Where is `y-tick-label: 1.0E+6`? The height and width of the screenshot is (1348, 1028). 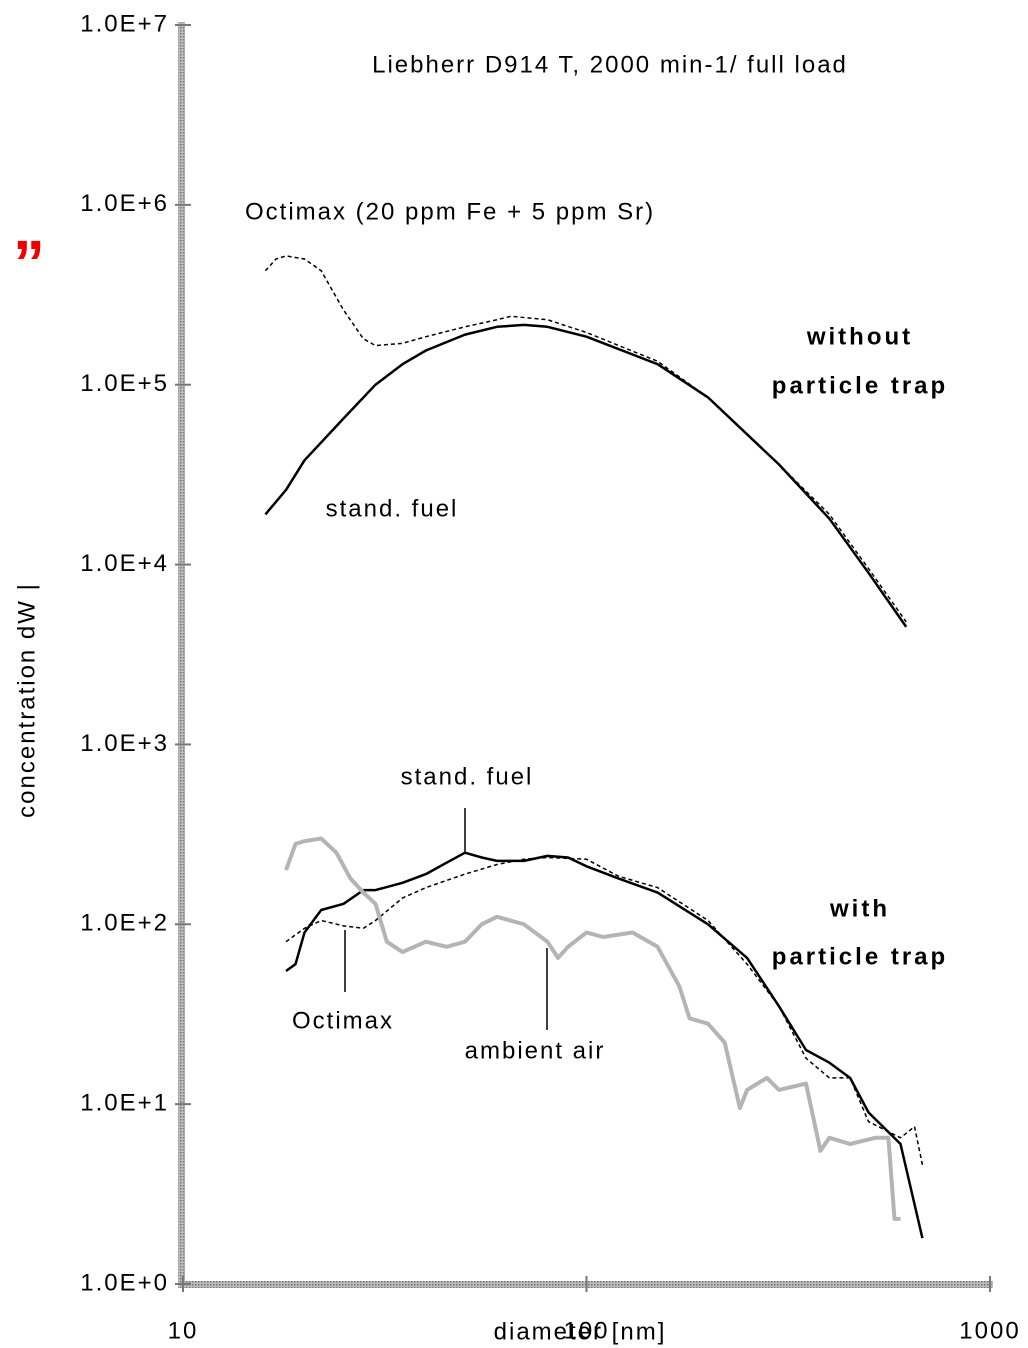
y-tick-label: 1.0E+6 is located at coordinates (124, 203).